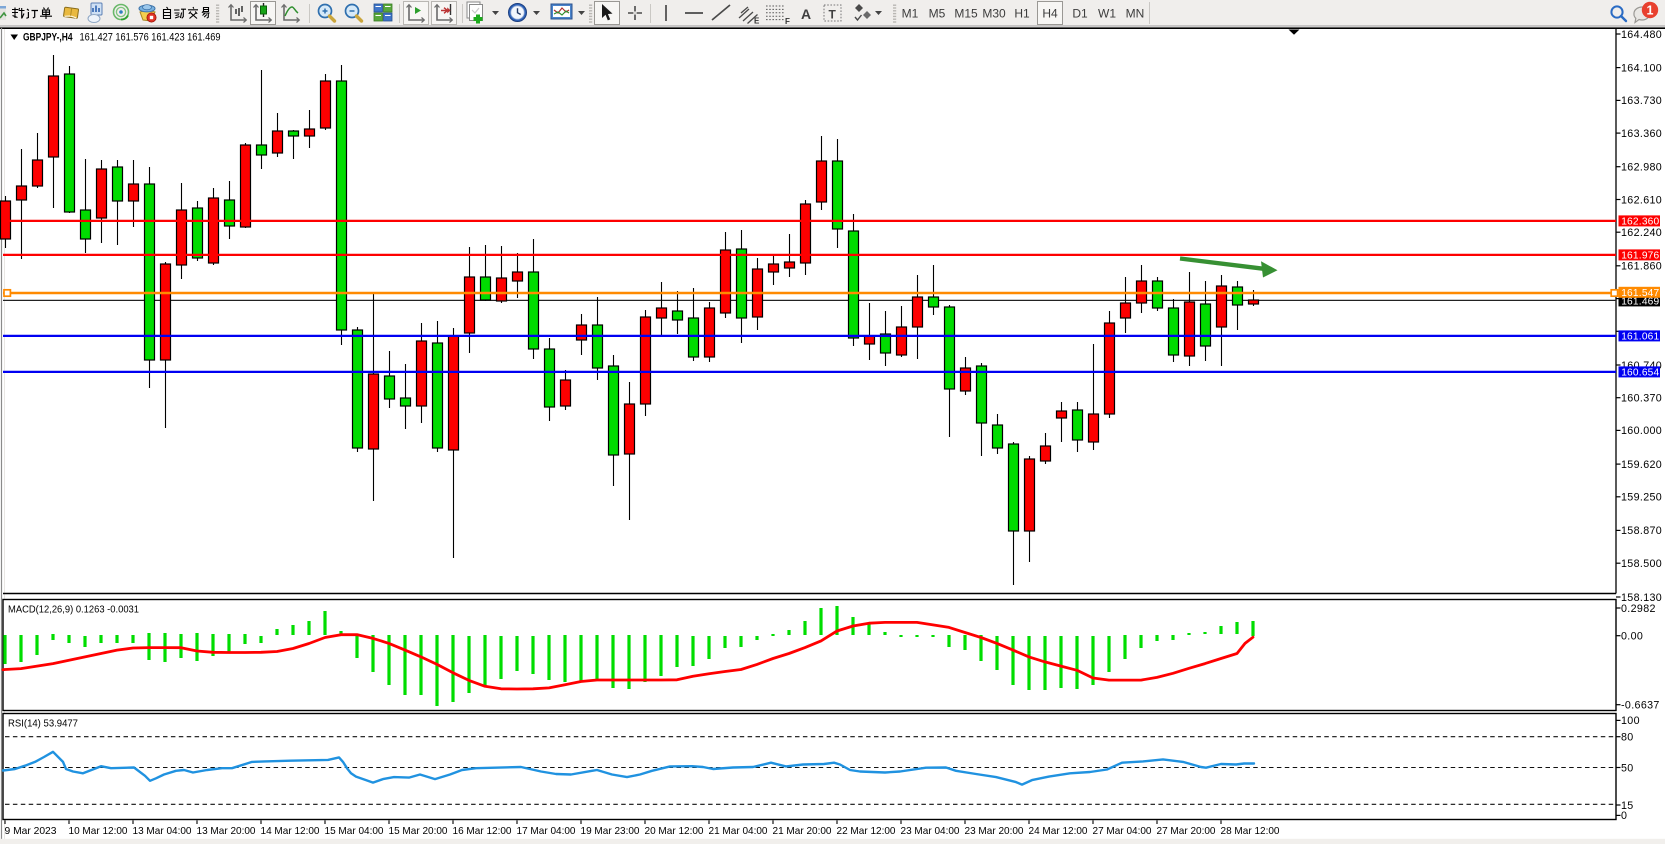  What do you see at coordinates (930, 831) in the screenshot?
I see `svg-text: 23 Mar 04:00` at bounding box center [930, 831].